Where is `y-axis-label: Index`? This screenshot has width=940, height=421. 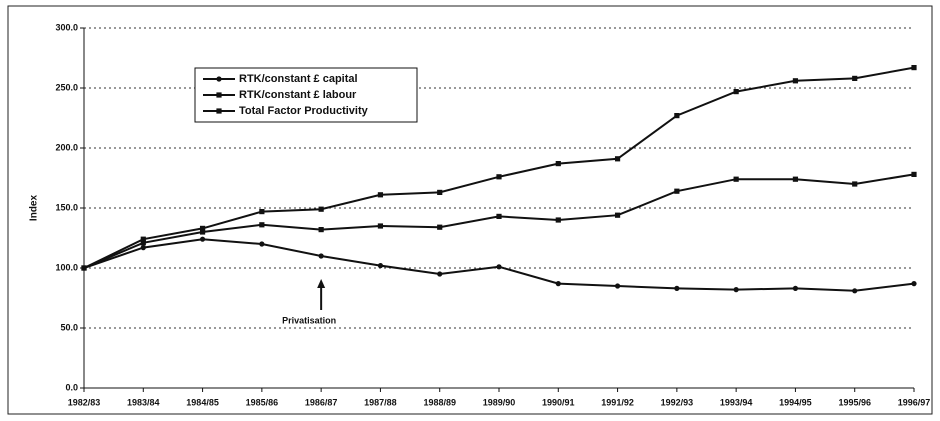 y-axis-label: Index is located at coordinates (34, 208).